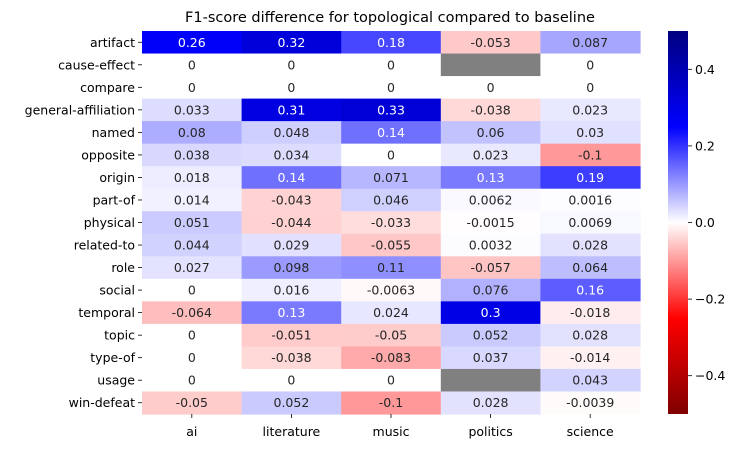  Describe the element at coordinates (104, 245) in the screenshot. I see `y-tick-label: related-to` at that location.